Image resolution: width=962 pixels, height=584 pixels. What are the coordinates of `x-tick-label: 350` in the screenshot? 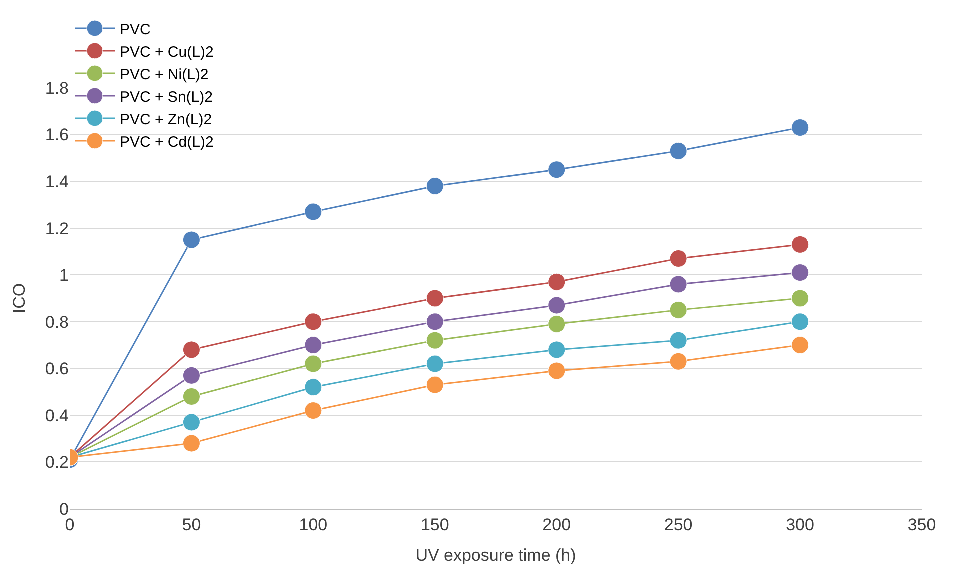 It's located at (922, 524).